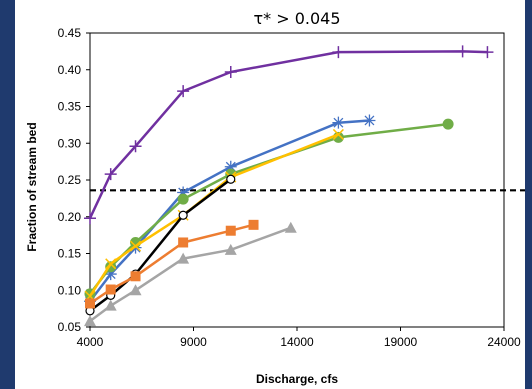  I want to click on y-tick-label: 0.30, so click(70, 143).